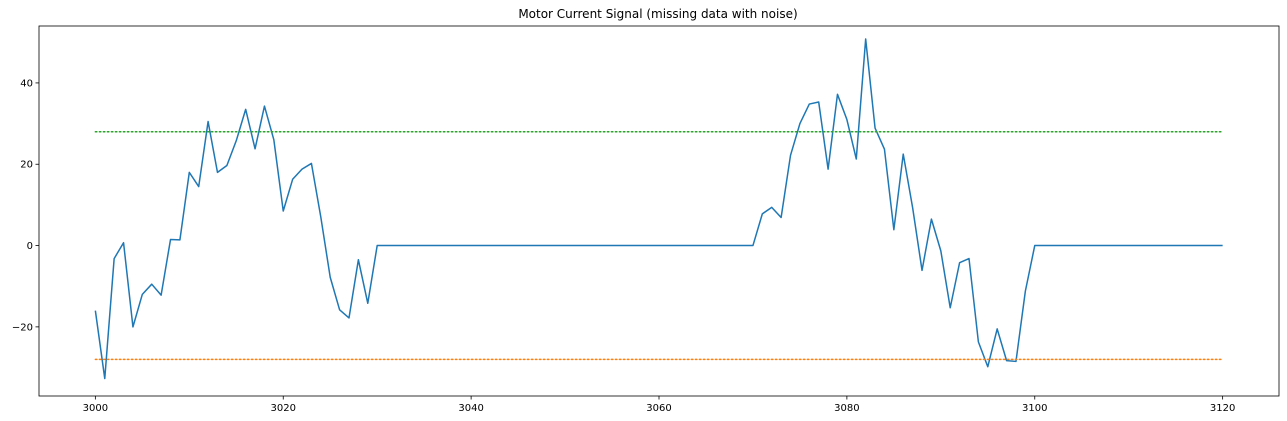 The width and height of the screenshot is (1287, 421). I want to click on y-tick-label: −20, so click(22, 327).